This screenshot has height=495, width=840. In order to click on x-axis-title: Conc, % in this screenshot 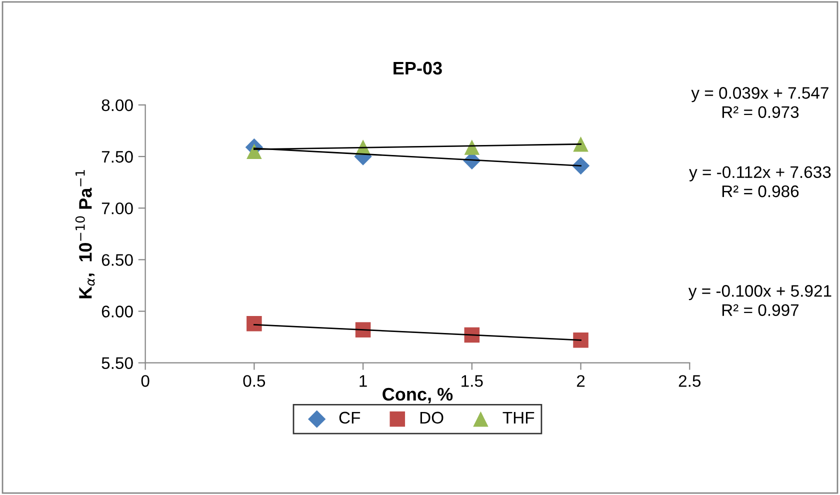, I will do `click(417, 396)`.